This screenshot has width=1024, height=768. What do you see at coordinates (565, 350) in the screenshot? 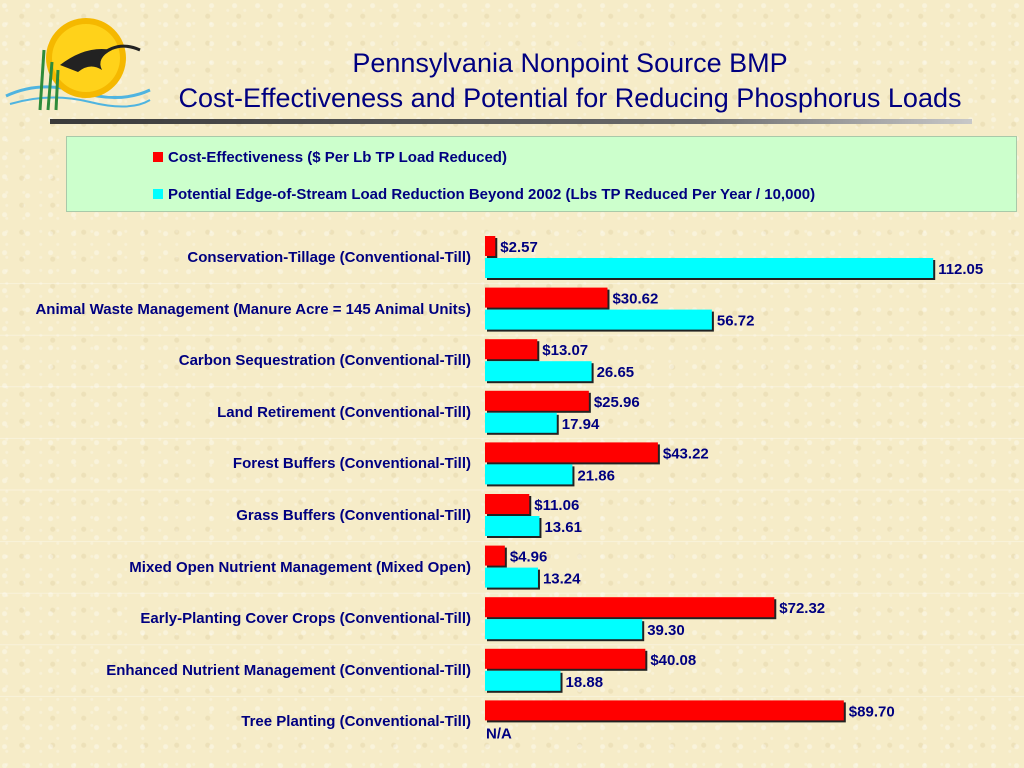
I see `data-label-cost: $13.07` at bounding box center [565, 350].